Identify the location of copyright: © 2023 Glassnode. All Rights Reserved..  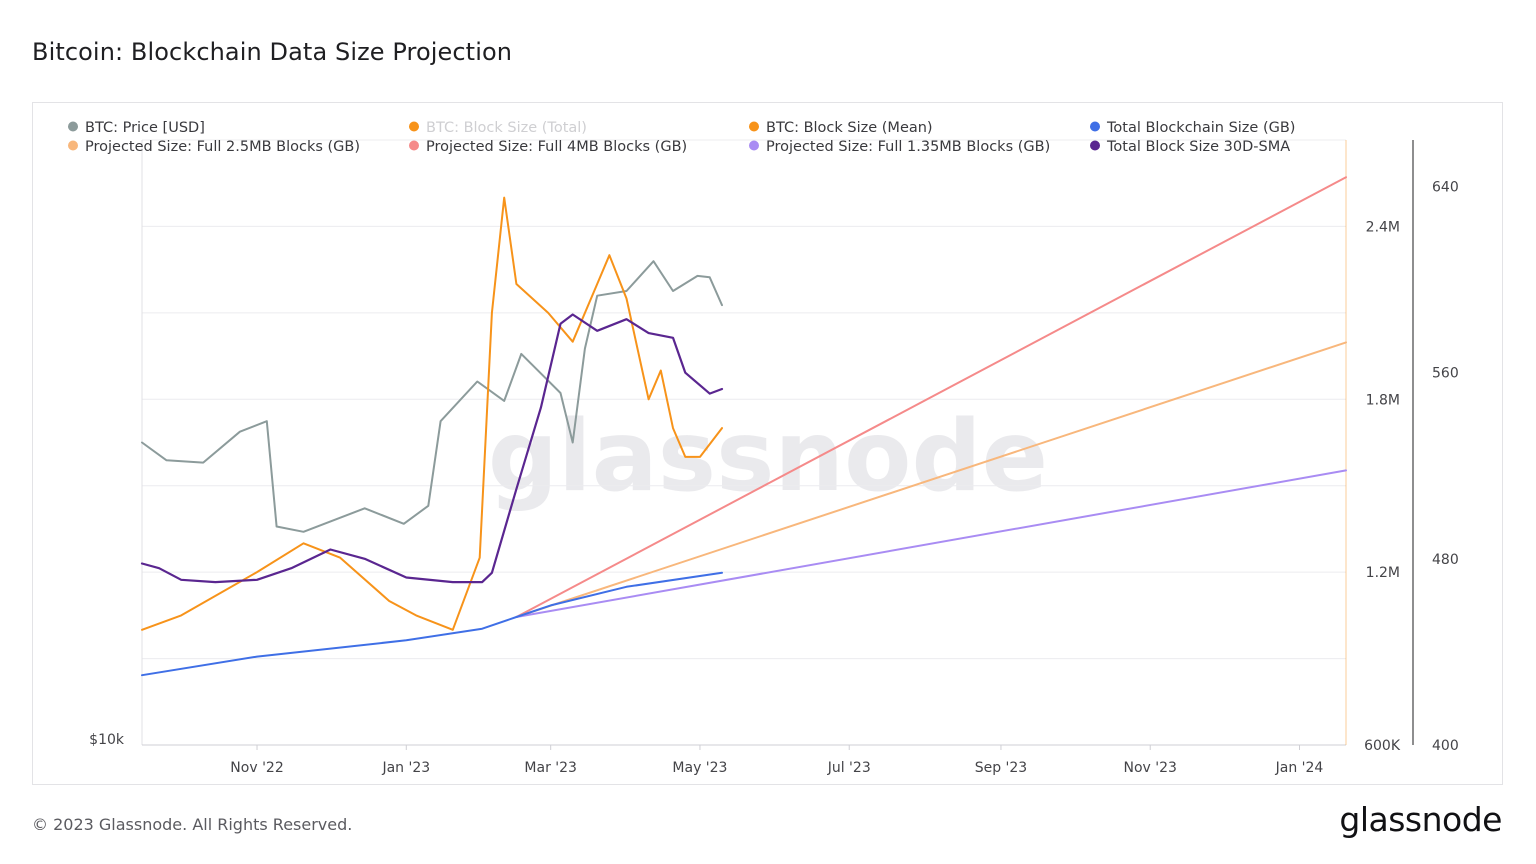
(192, 824).